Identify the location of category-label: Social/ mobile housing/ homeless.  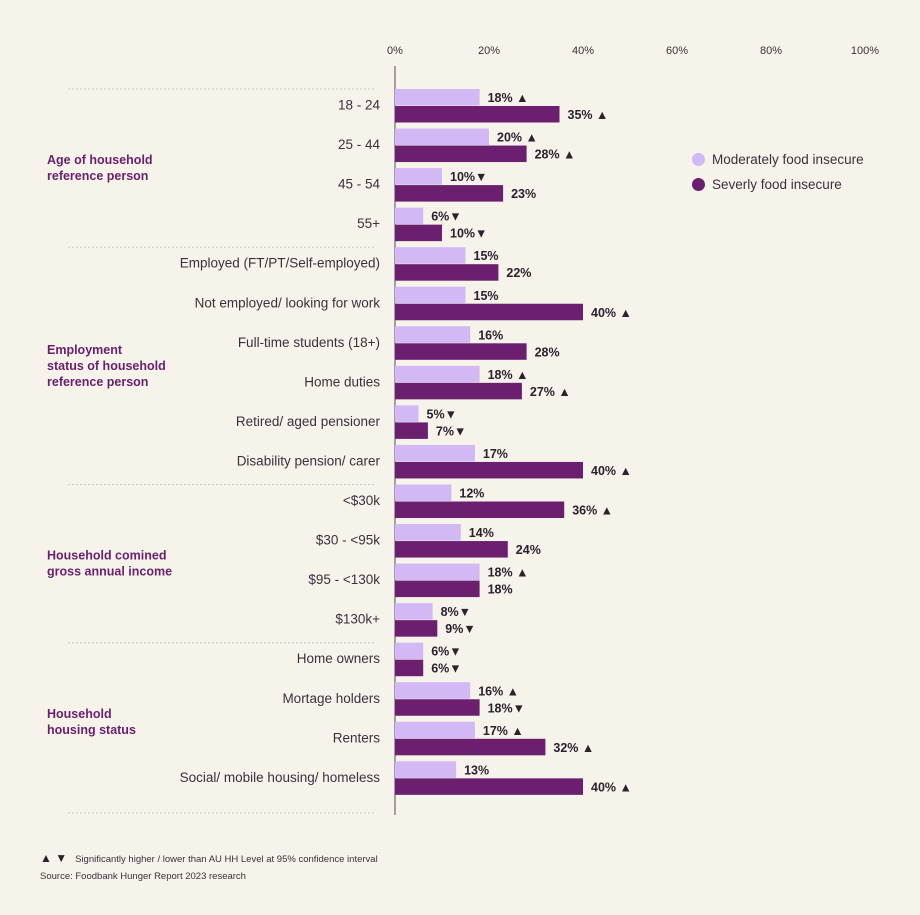
(280, 777).